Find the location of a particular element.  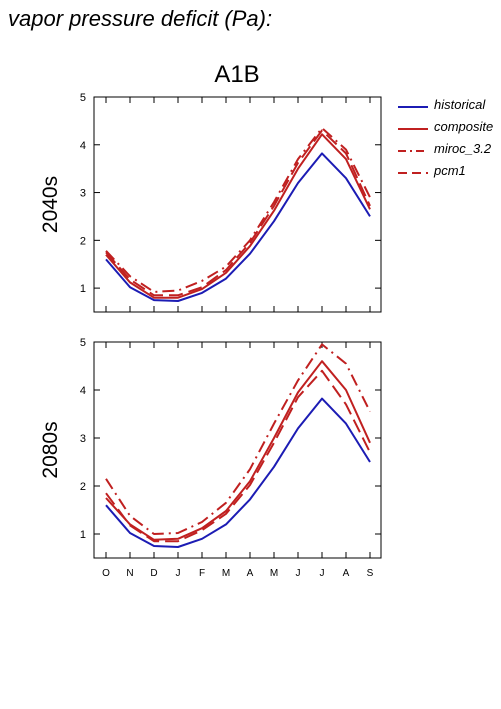

x-tick-label: N is located at coordinates (129, 573).